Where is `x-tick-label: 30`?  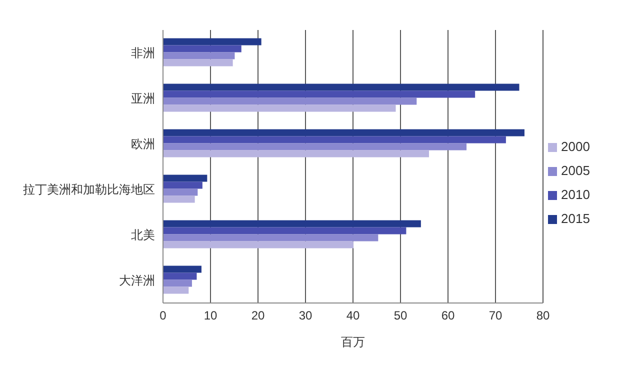 x-tick-label: 30 is located at coordinates (305, 315).